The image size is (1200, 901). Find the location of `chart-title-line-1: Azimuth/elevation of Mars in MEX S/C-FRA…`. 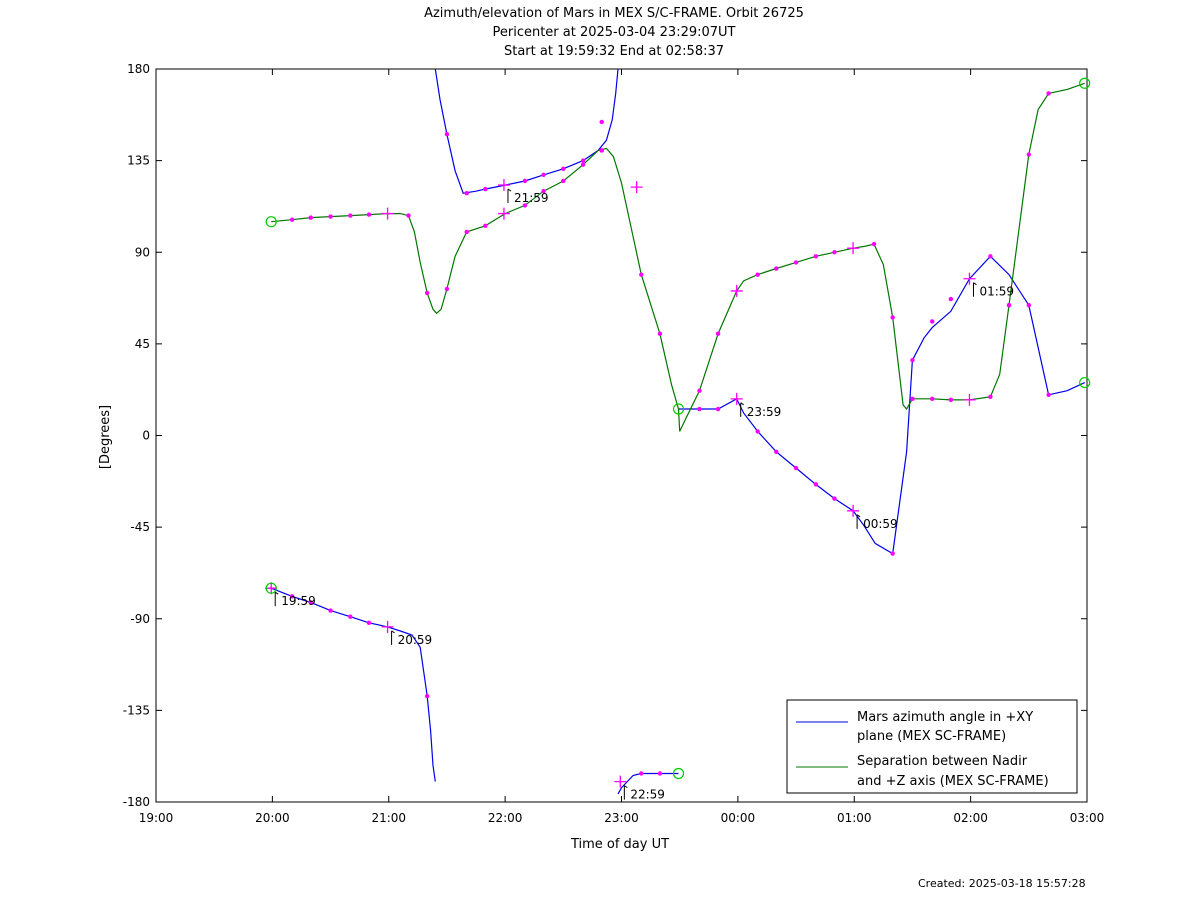

chart-title-line-1: Azimuth/elevation of Mars in MEX S/C-FRA… is located at coordinates (614, 13).